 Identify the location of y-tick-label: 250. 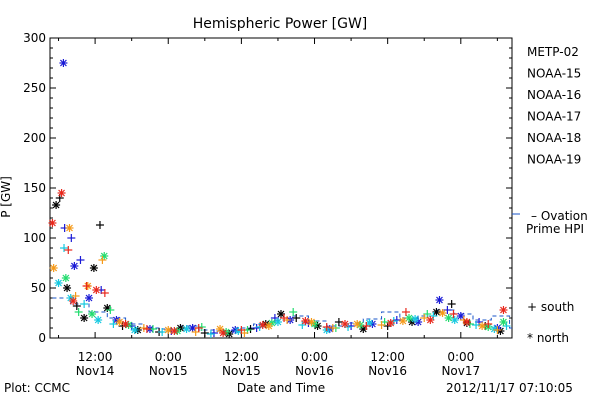
(34, 88).